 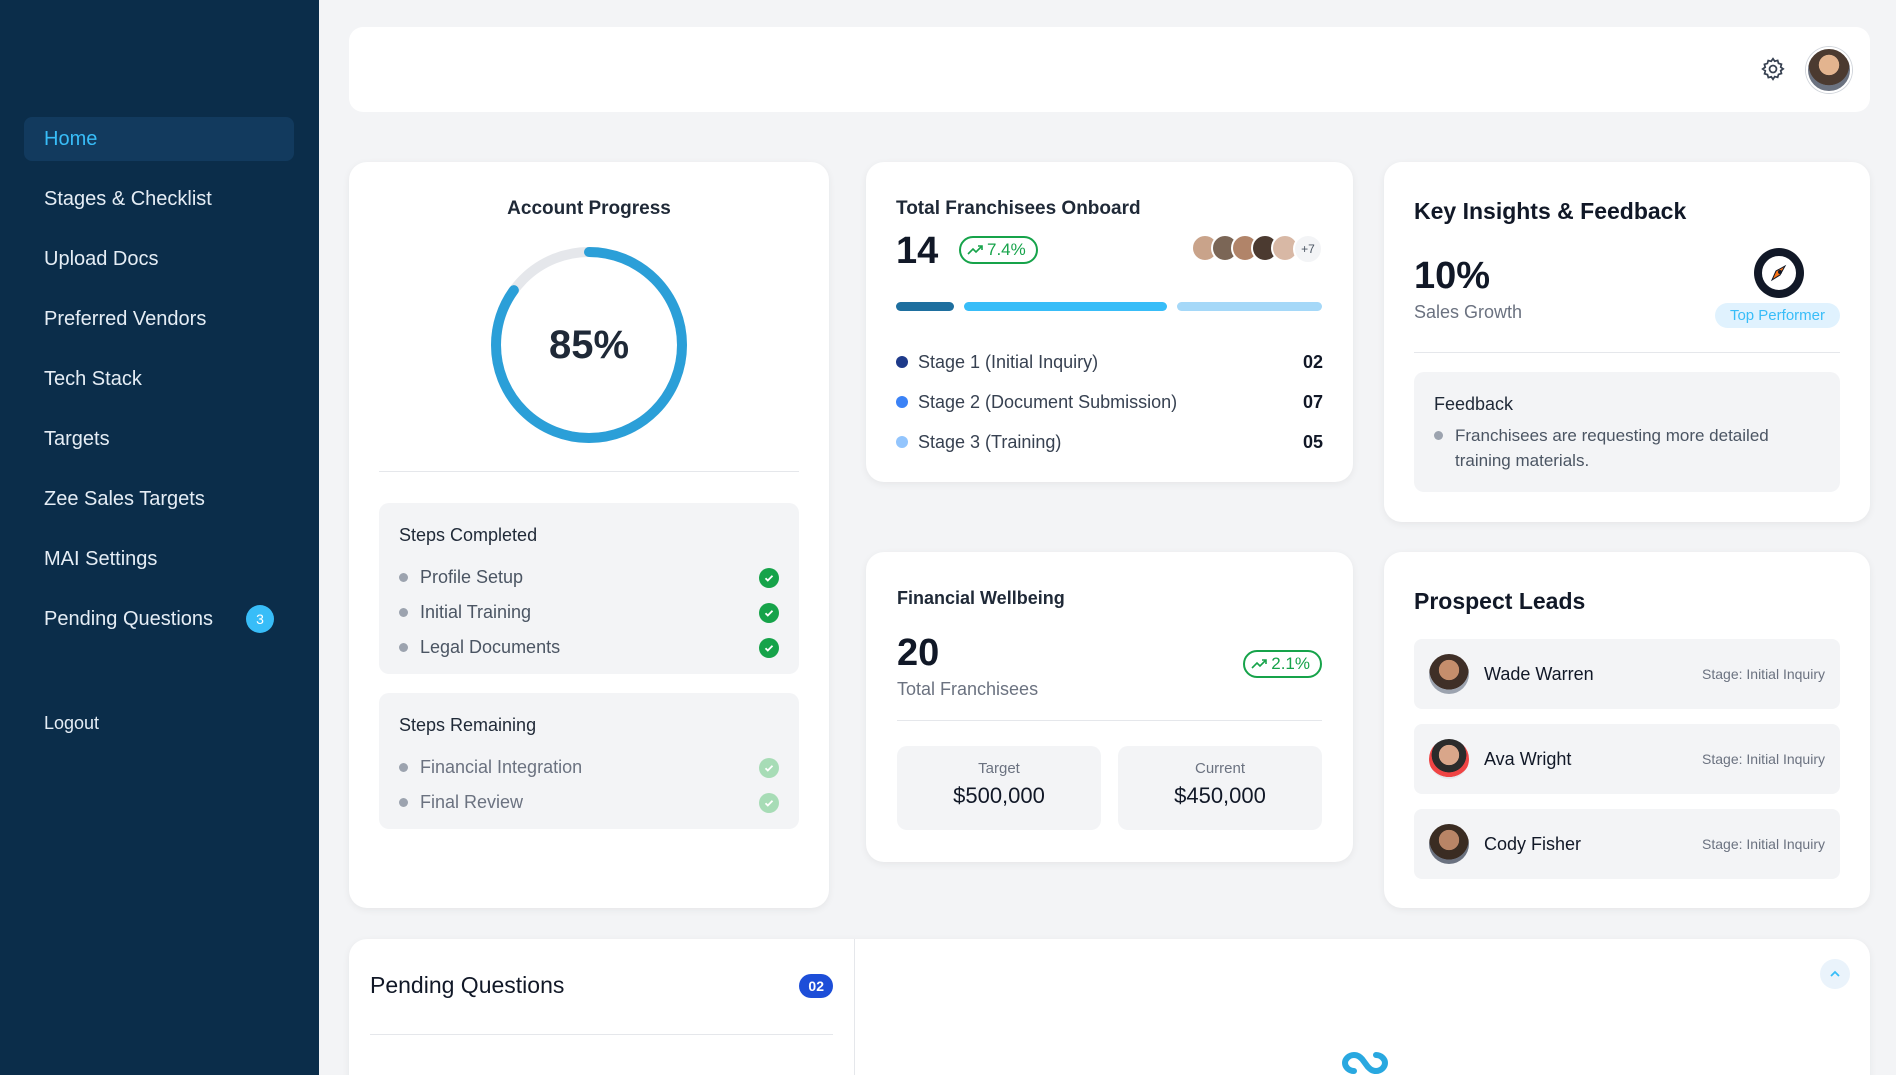 I want to click on link-logo-icon, so click(x=1365, y=1063).